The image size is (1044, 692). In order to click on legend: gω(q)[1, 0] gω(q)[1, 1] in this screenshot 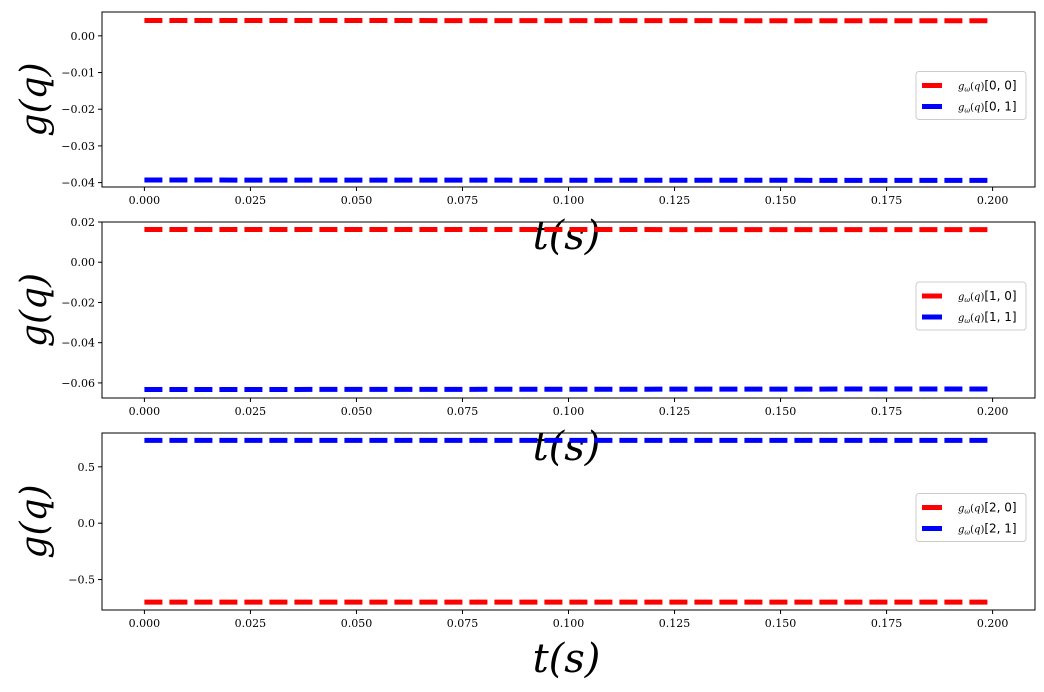, I will do `click(971, 306)`.